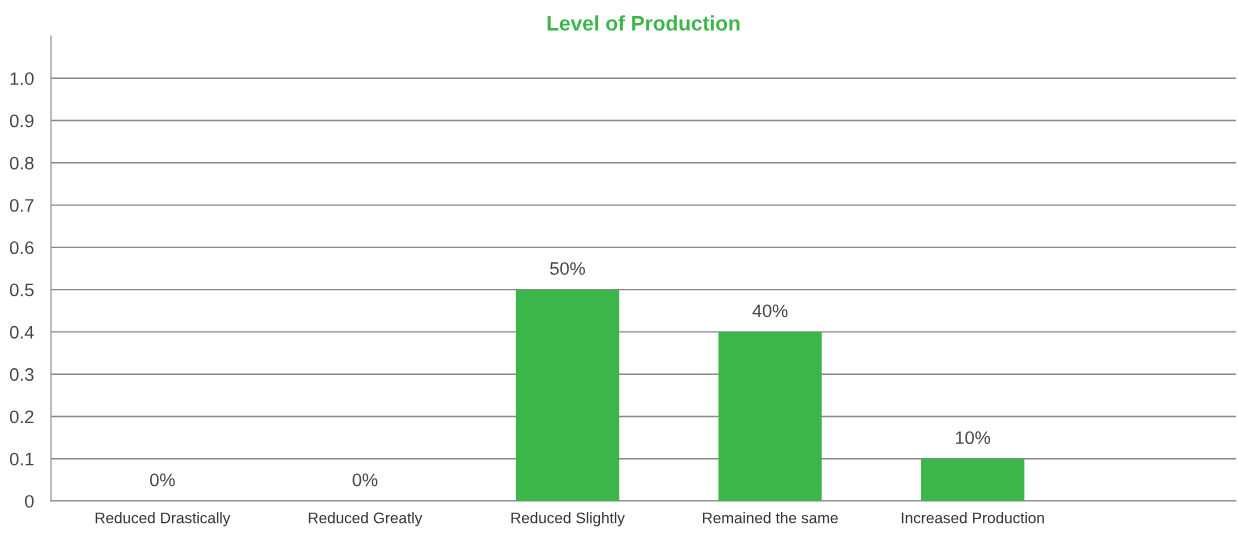  What do you see at coordinates (21, 205) in the screenshot?
I see `y-tick-label: 0.7` at bounding box center [21, 205].